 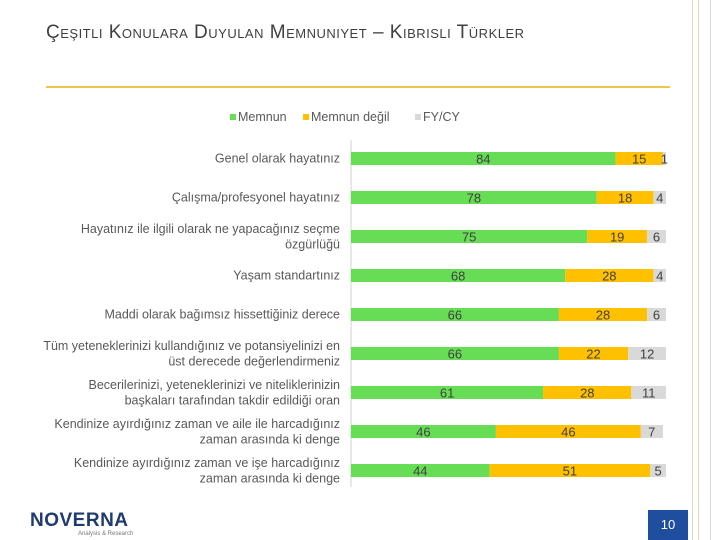 I want to click on data-label-fy-cy: 7, so click(x=651, y=432).